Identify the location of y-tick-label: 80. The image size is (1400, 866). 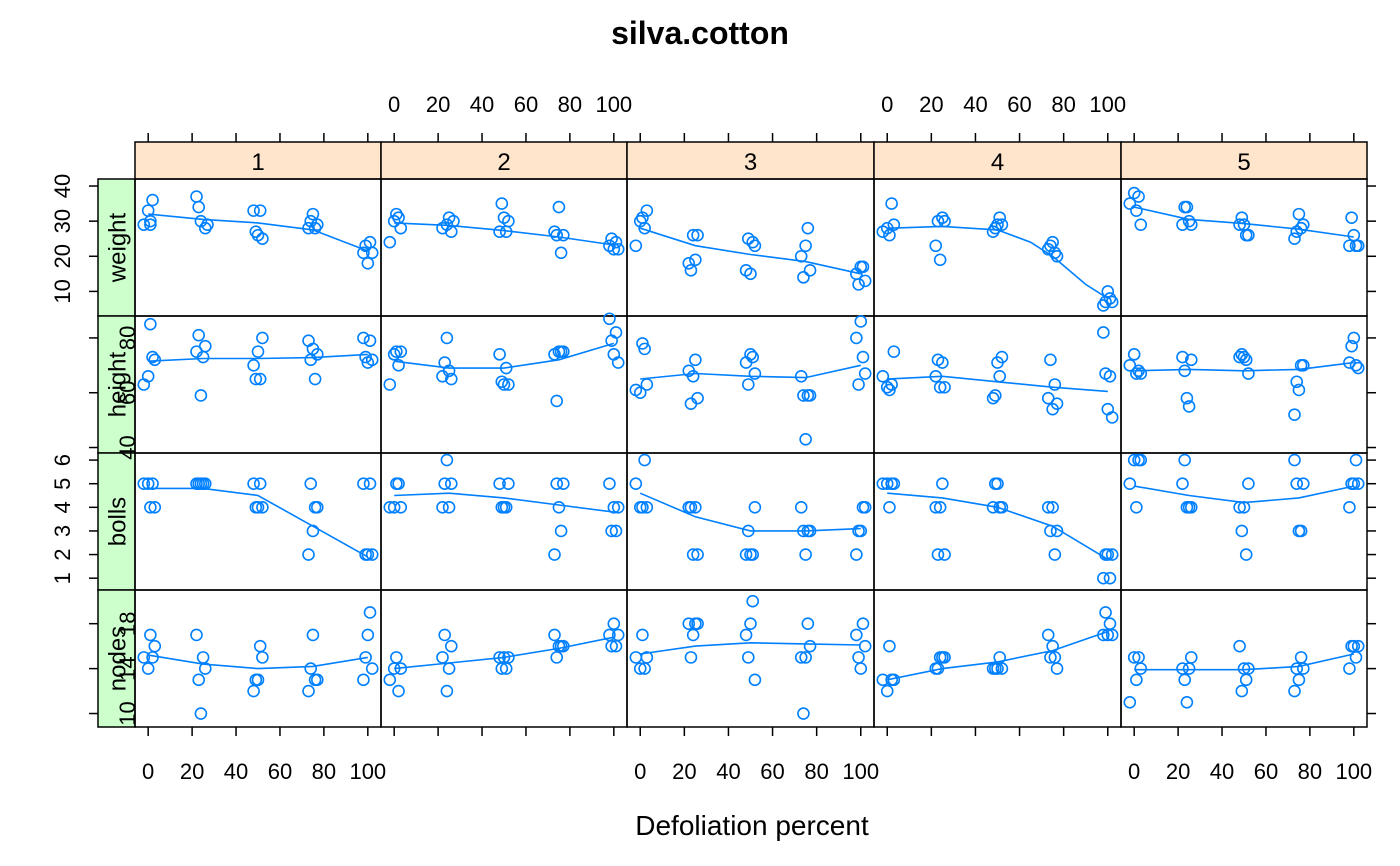
(127, 338).